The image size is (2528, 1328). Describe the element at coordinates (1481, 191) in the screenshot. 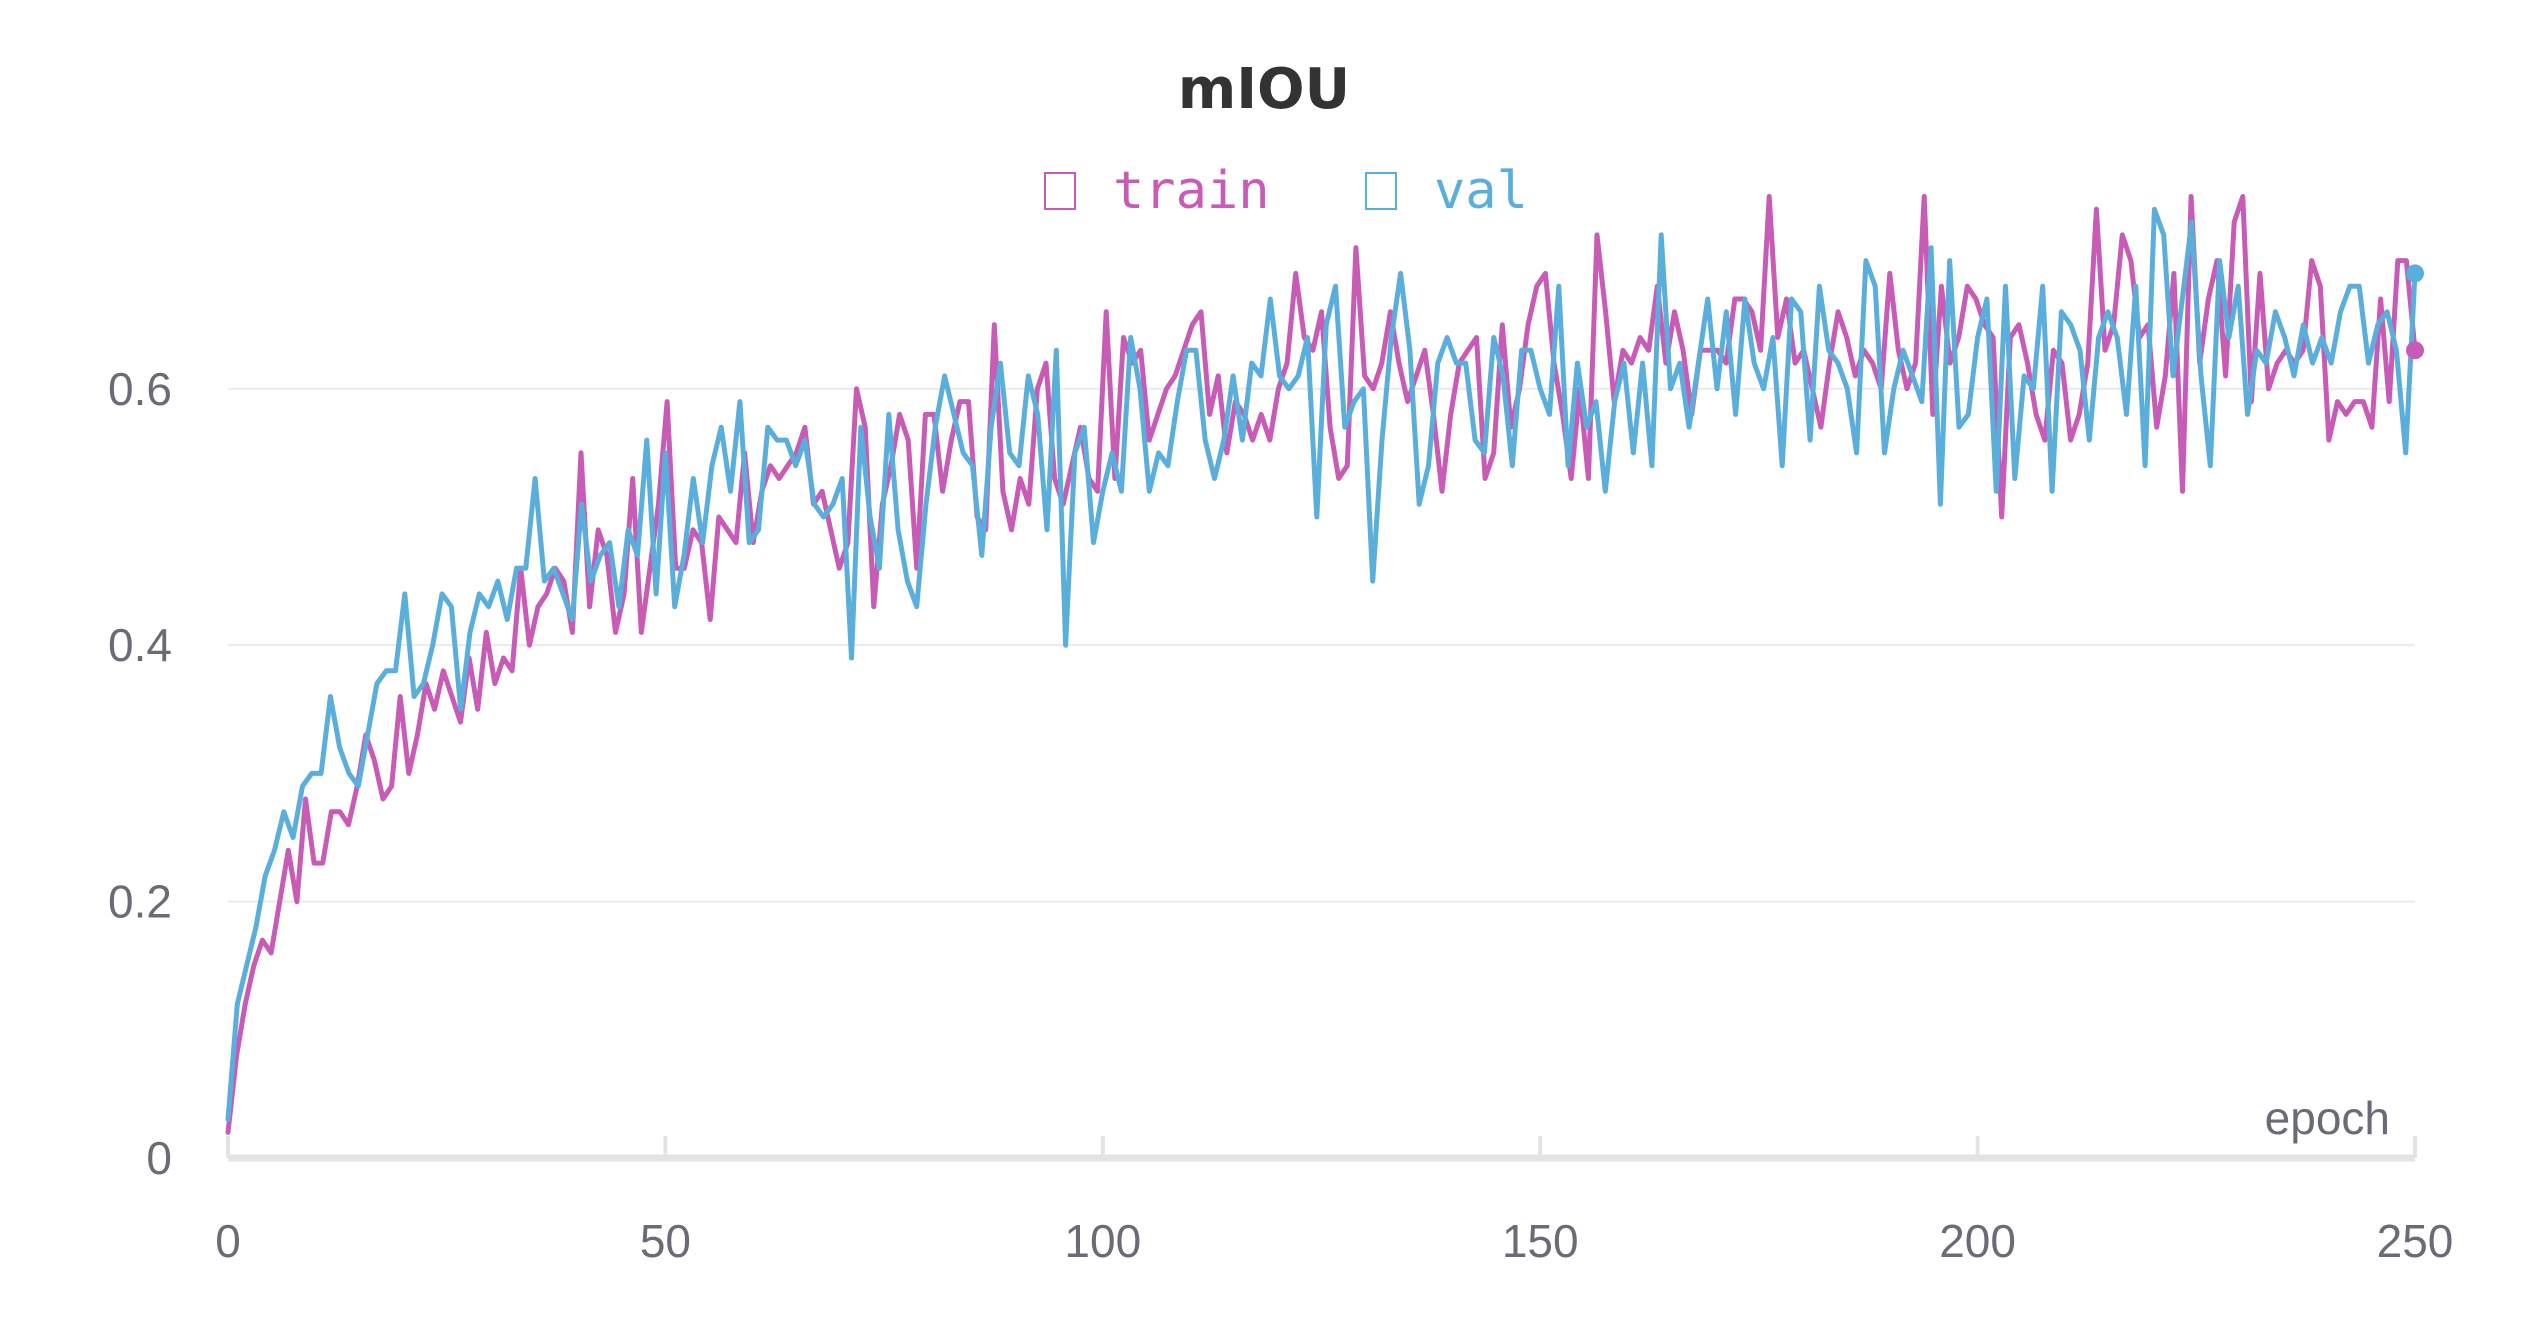

I see `legend-label-val: val` at that location.